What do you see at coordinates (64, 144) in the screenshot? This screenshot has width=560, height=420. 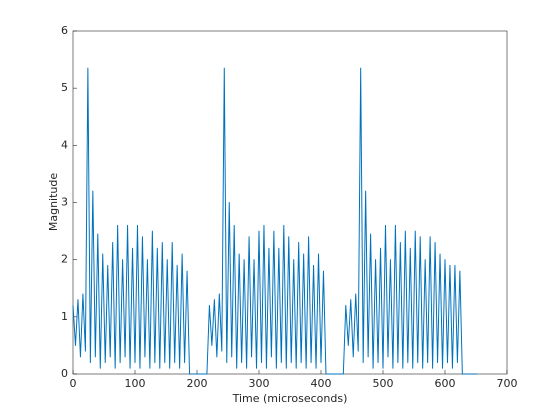 I see `y-tick-label: 4` at bounding box center [64, 144].